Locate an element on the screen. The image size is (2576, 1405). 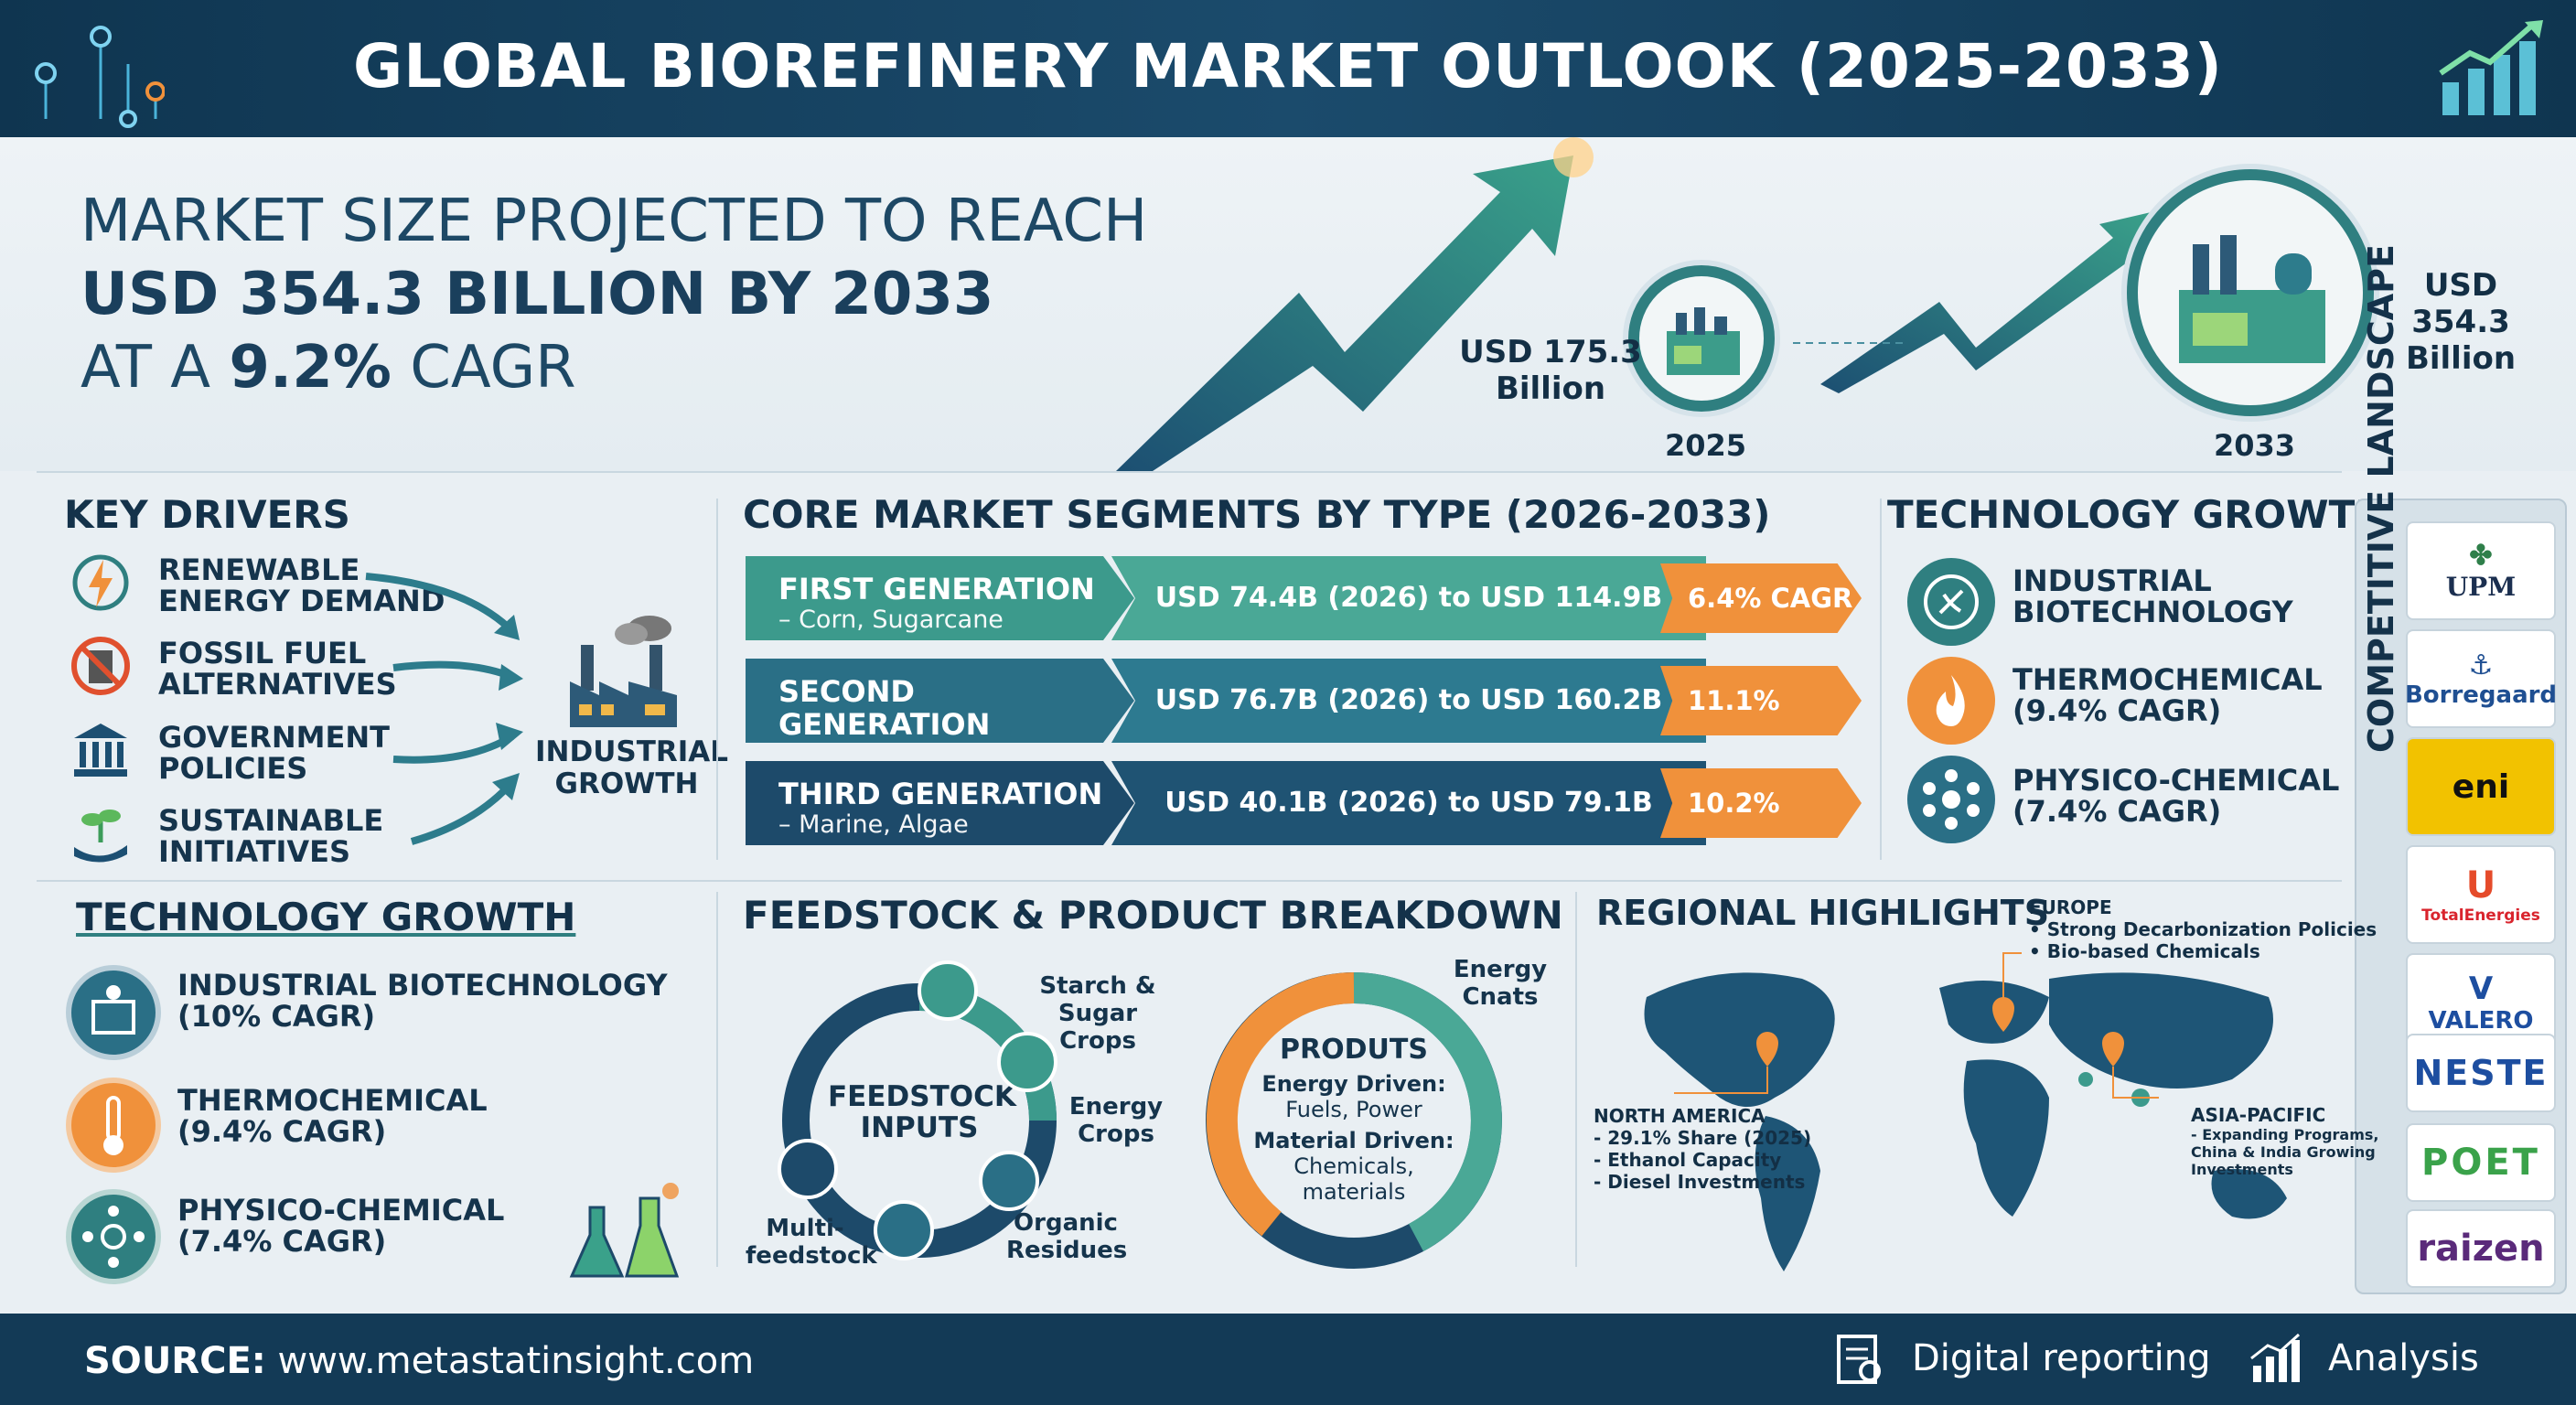
source-text: SOURCE: www.metastatinsight.com is located at coordinates (419, 1361).